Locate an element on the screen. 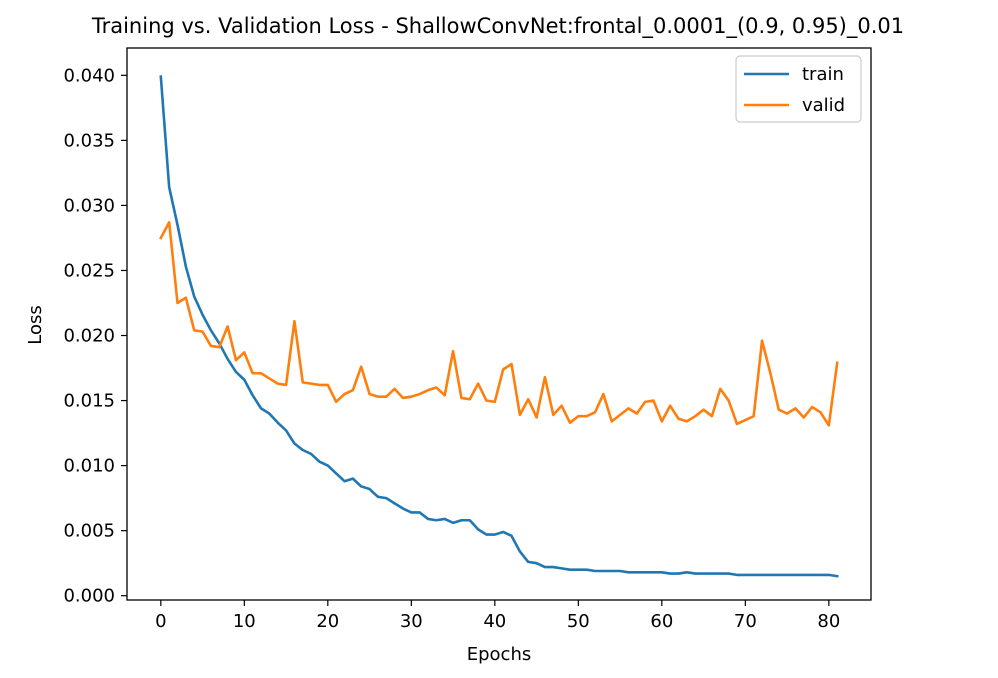 The image size is (998, 678). y-tick-label: 0.030 is located at coordinates (89, 205).